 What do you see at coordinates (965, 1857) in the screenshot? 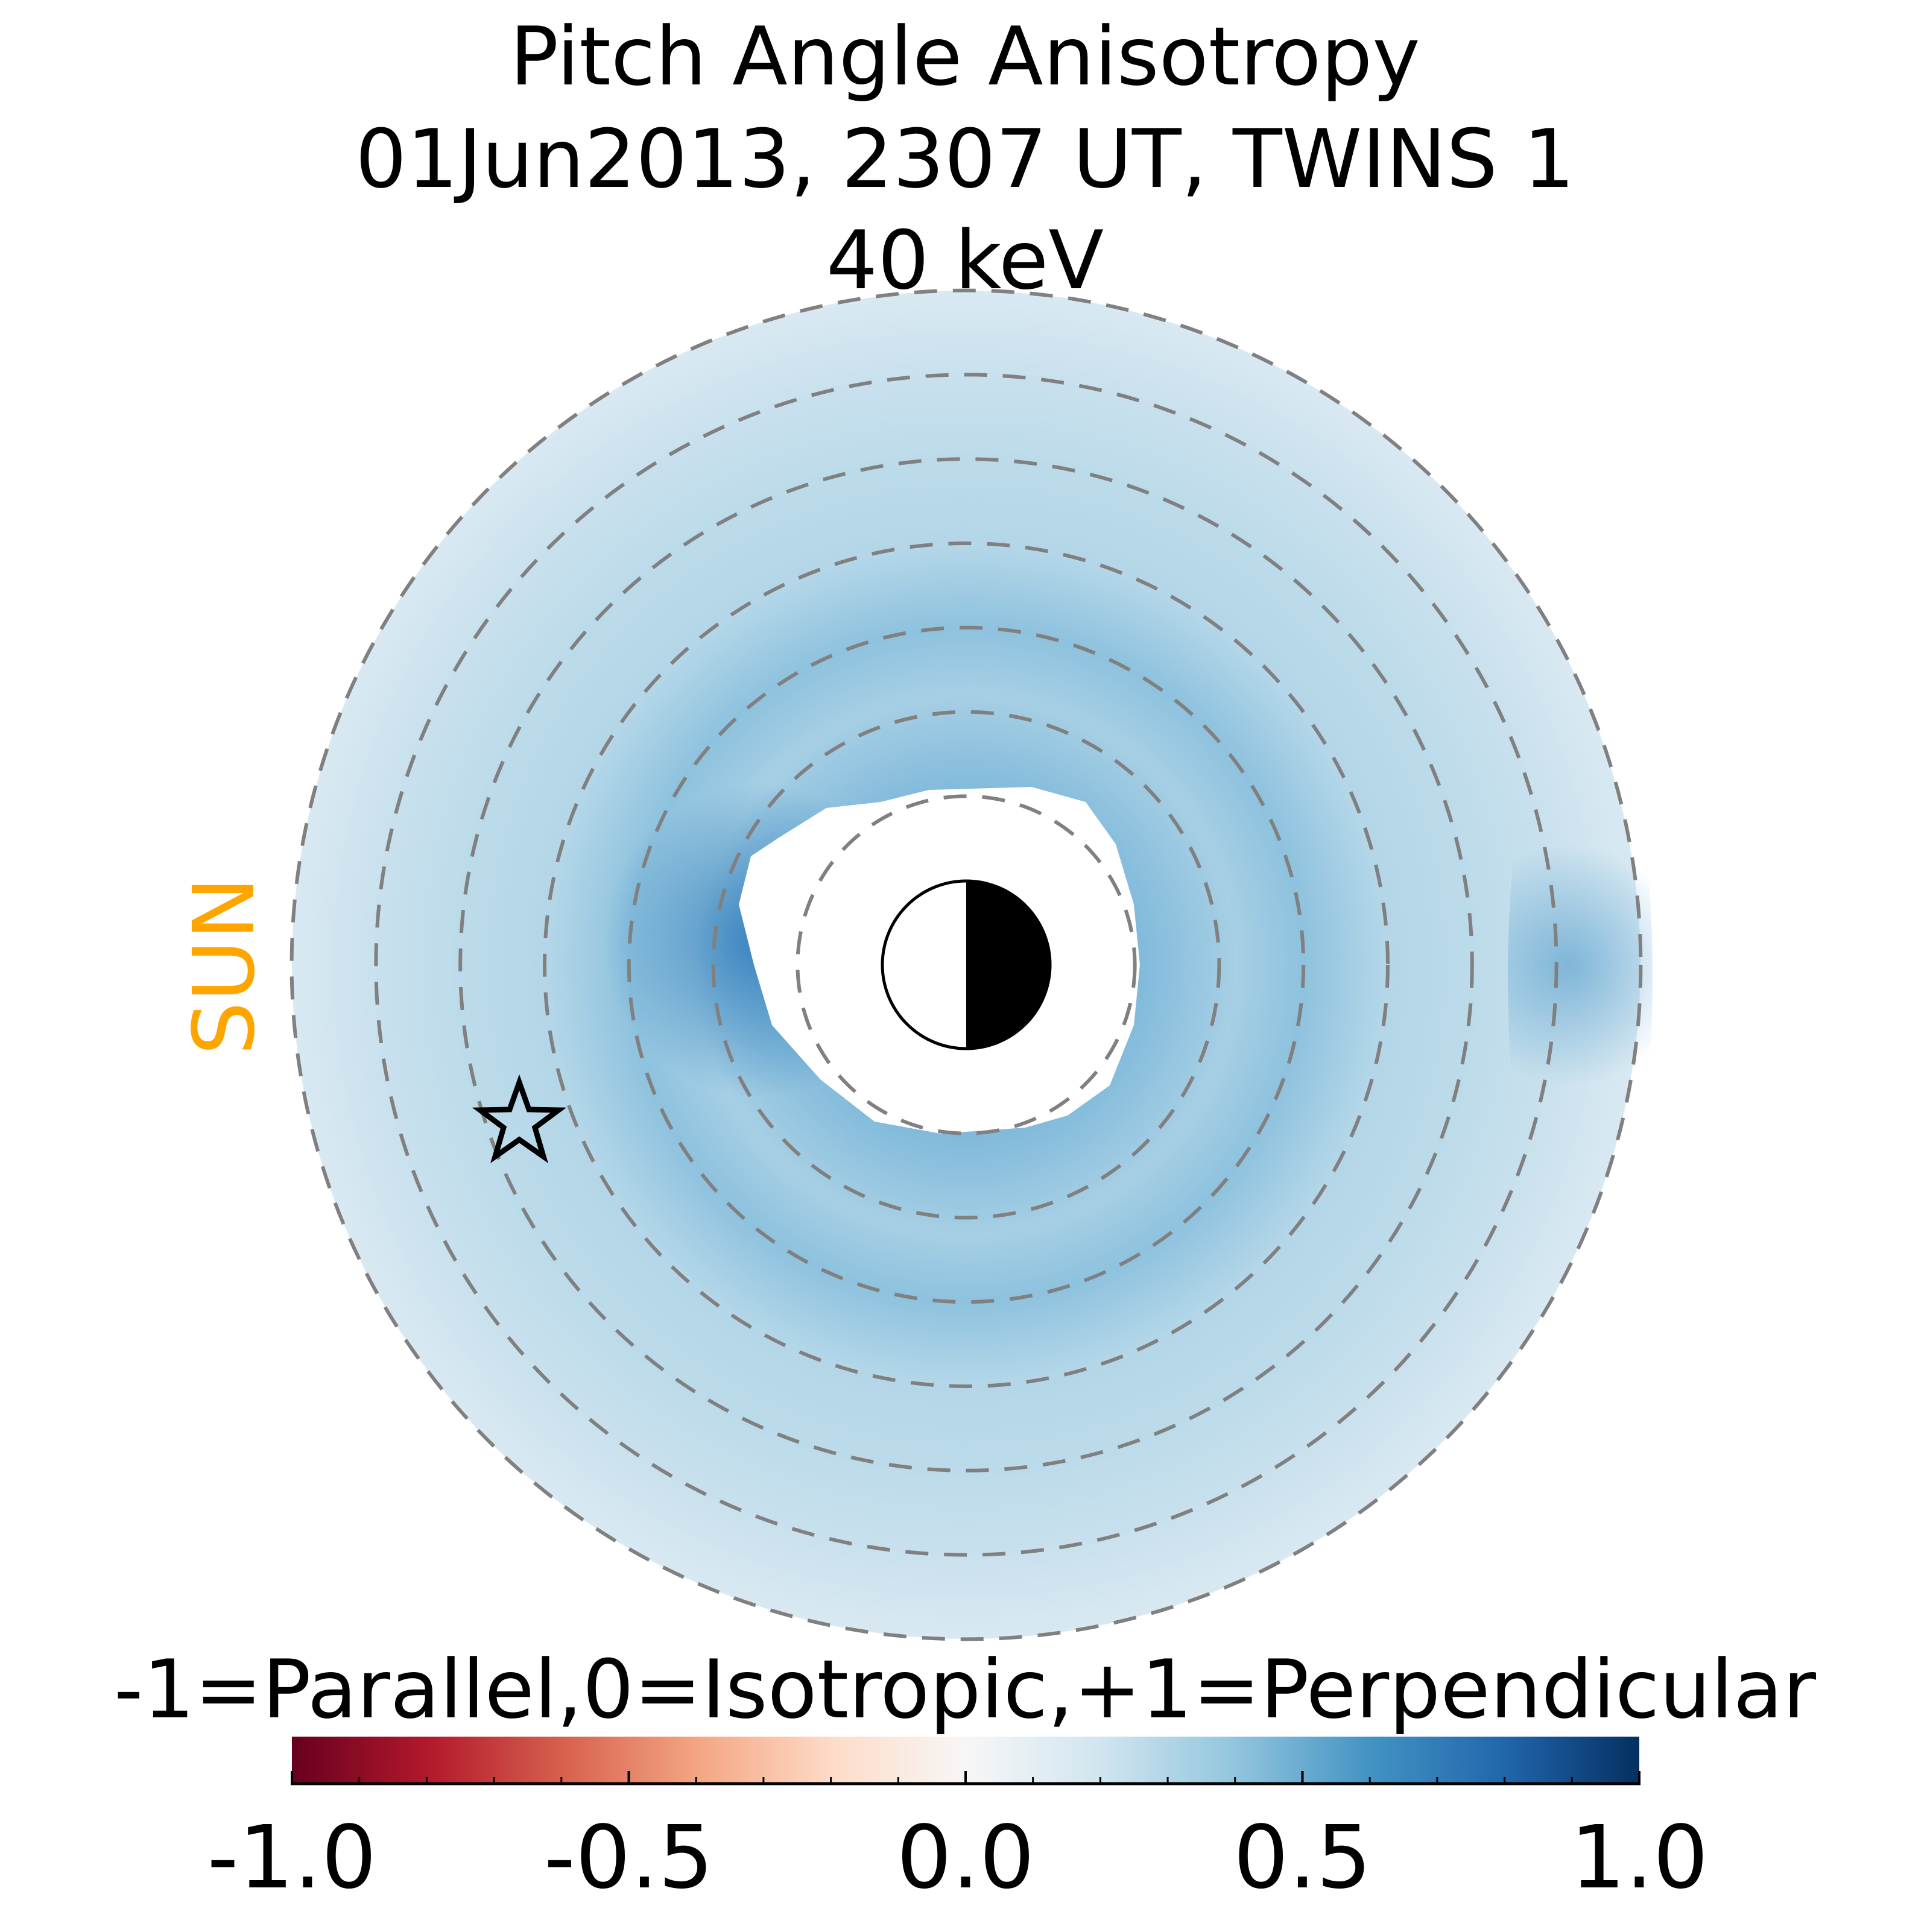
I see `colorbar-tick-label: 0.0` at bounding box center [965, 1857].